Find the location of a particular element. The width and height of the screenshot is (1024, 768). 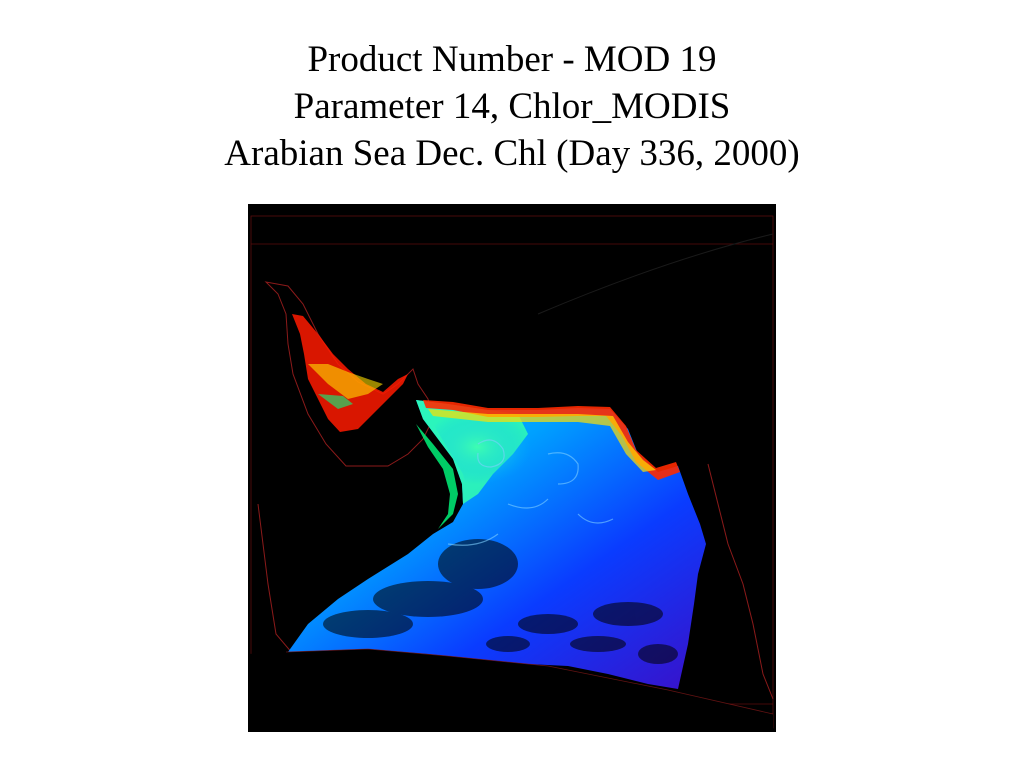

eddy-swirls is located at coordinates (530, 492).